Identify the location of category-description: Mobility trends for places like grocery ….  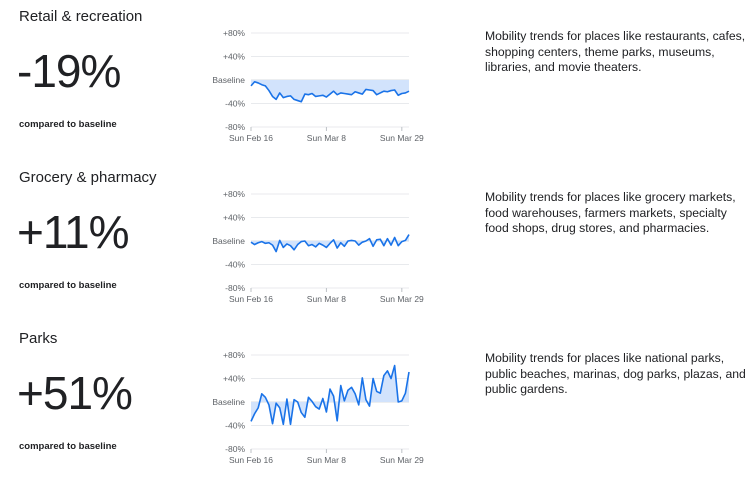
(610, 212).